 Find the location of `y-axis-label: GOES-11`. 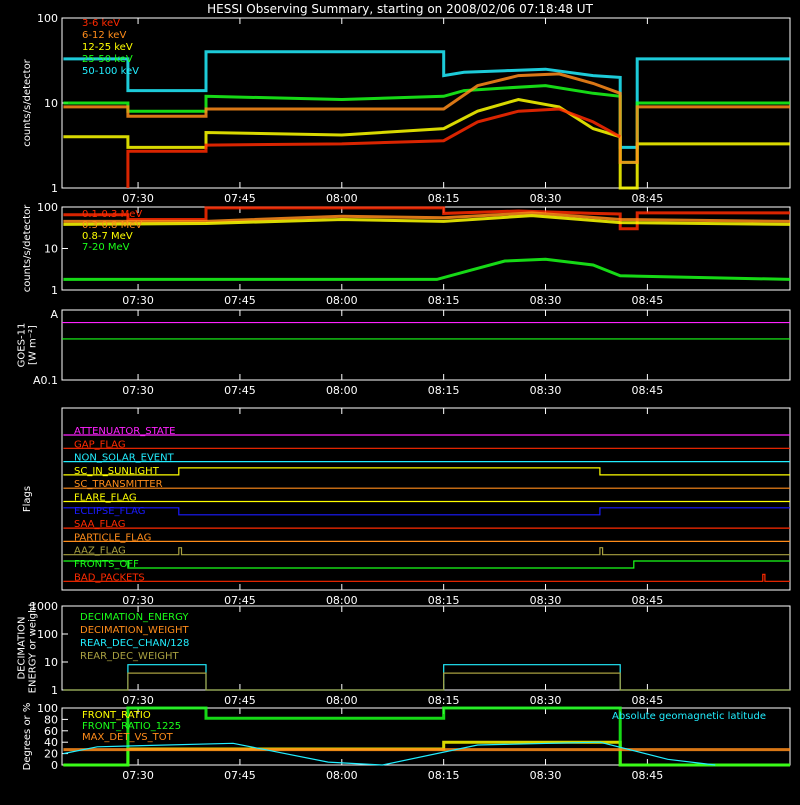

y-axis-label: GOES-11 is located at coordinates (22, 345).